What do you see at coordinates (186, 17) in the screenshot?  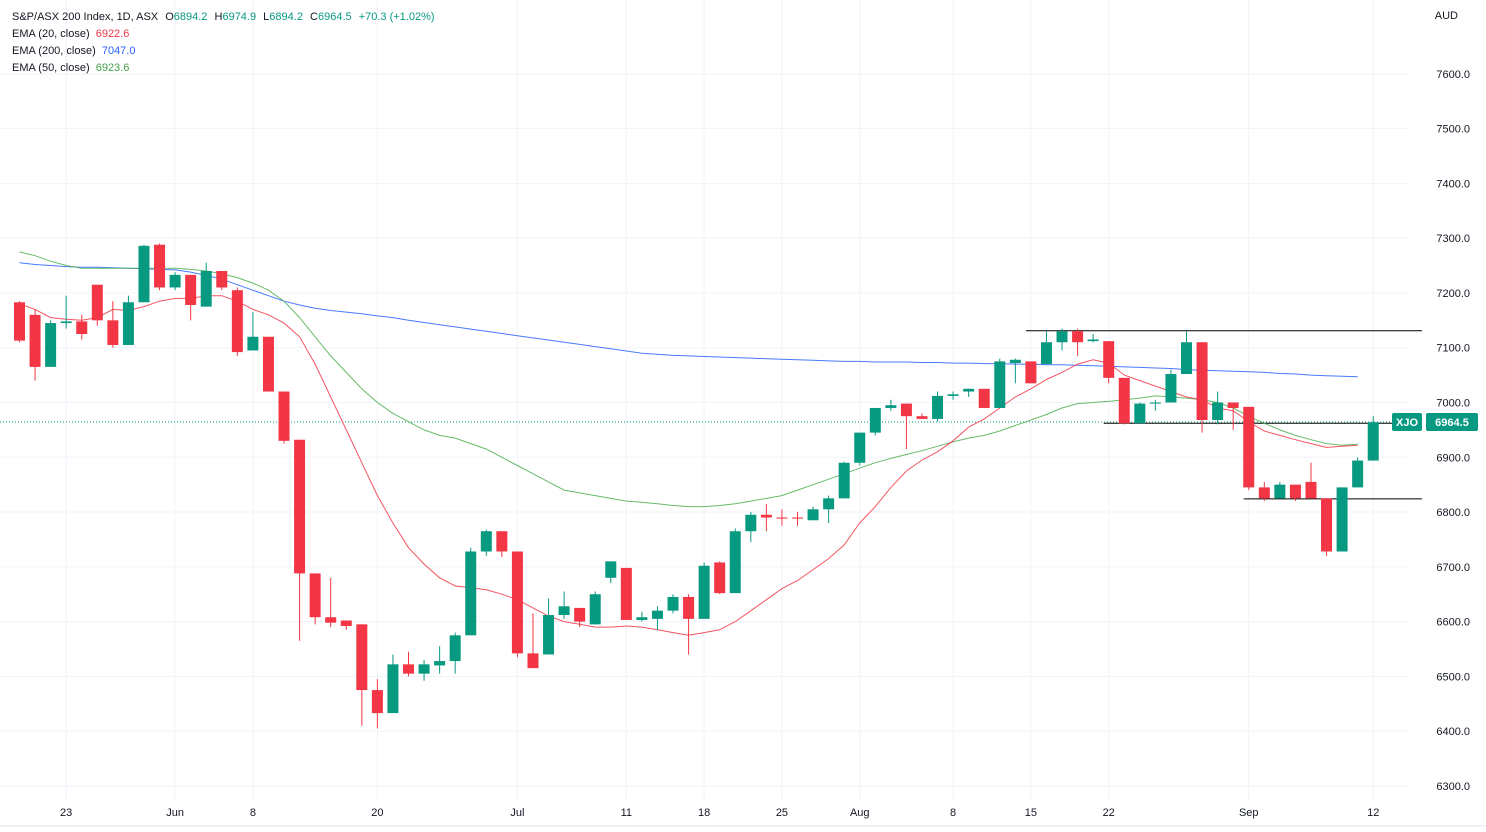 I see `ohlc-open: O6894.2` at bounding box center [186, 17].